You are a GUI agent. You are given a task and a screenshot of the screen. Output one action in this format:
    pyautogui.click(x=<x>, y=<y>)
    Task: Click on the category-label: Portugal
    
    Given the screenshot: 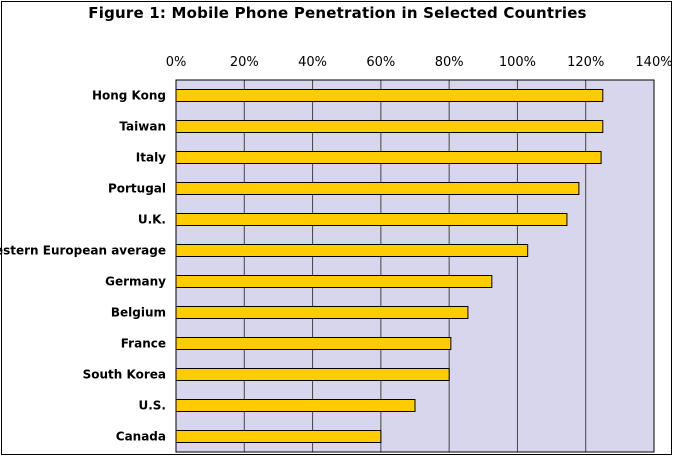 What is the action you would take?
    pyautogui.click(x=137, y=189)
    